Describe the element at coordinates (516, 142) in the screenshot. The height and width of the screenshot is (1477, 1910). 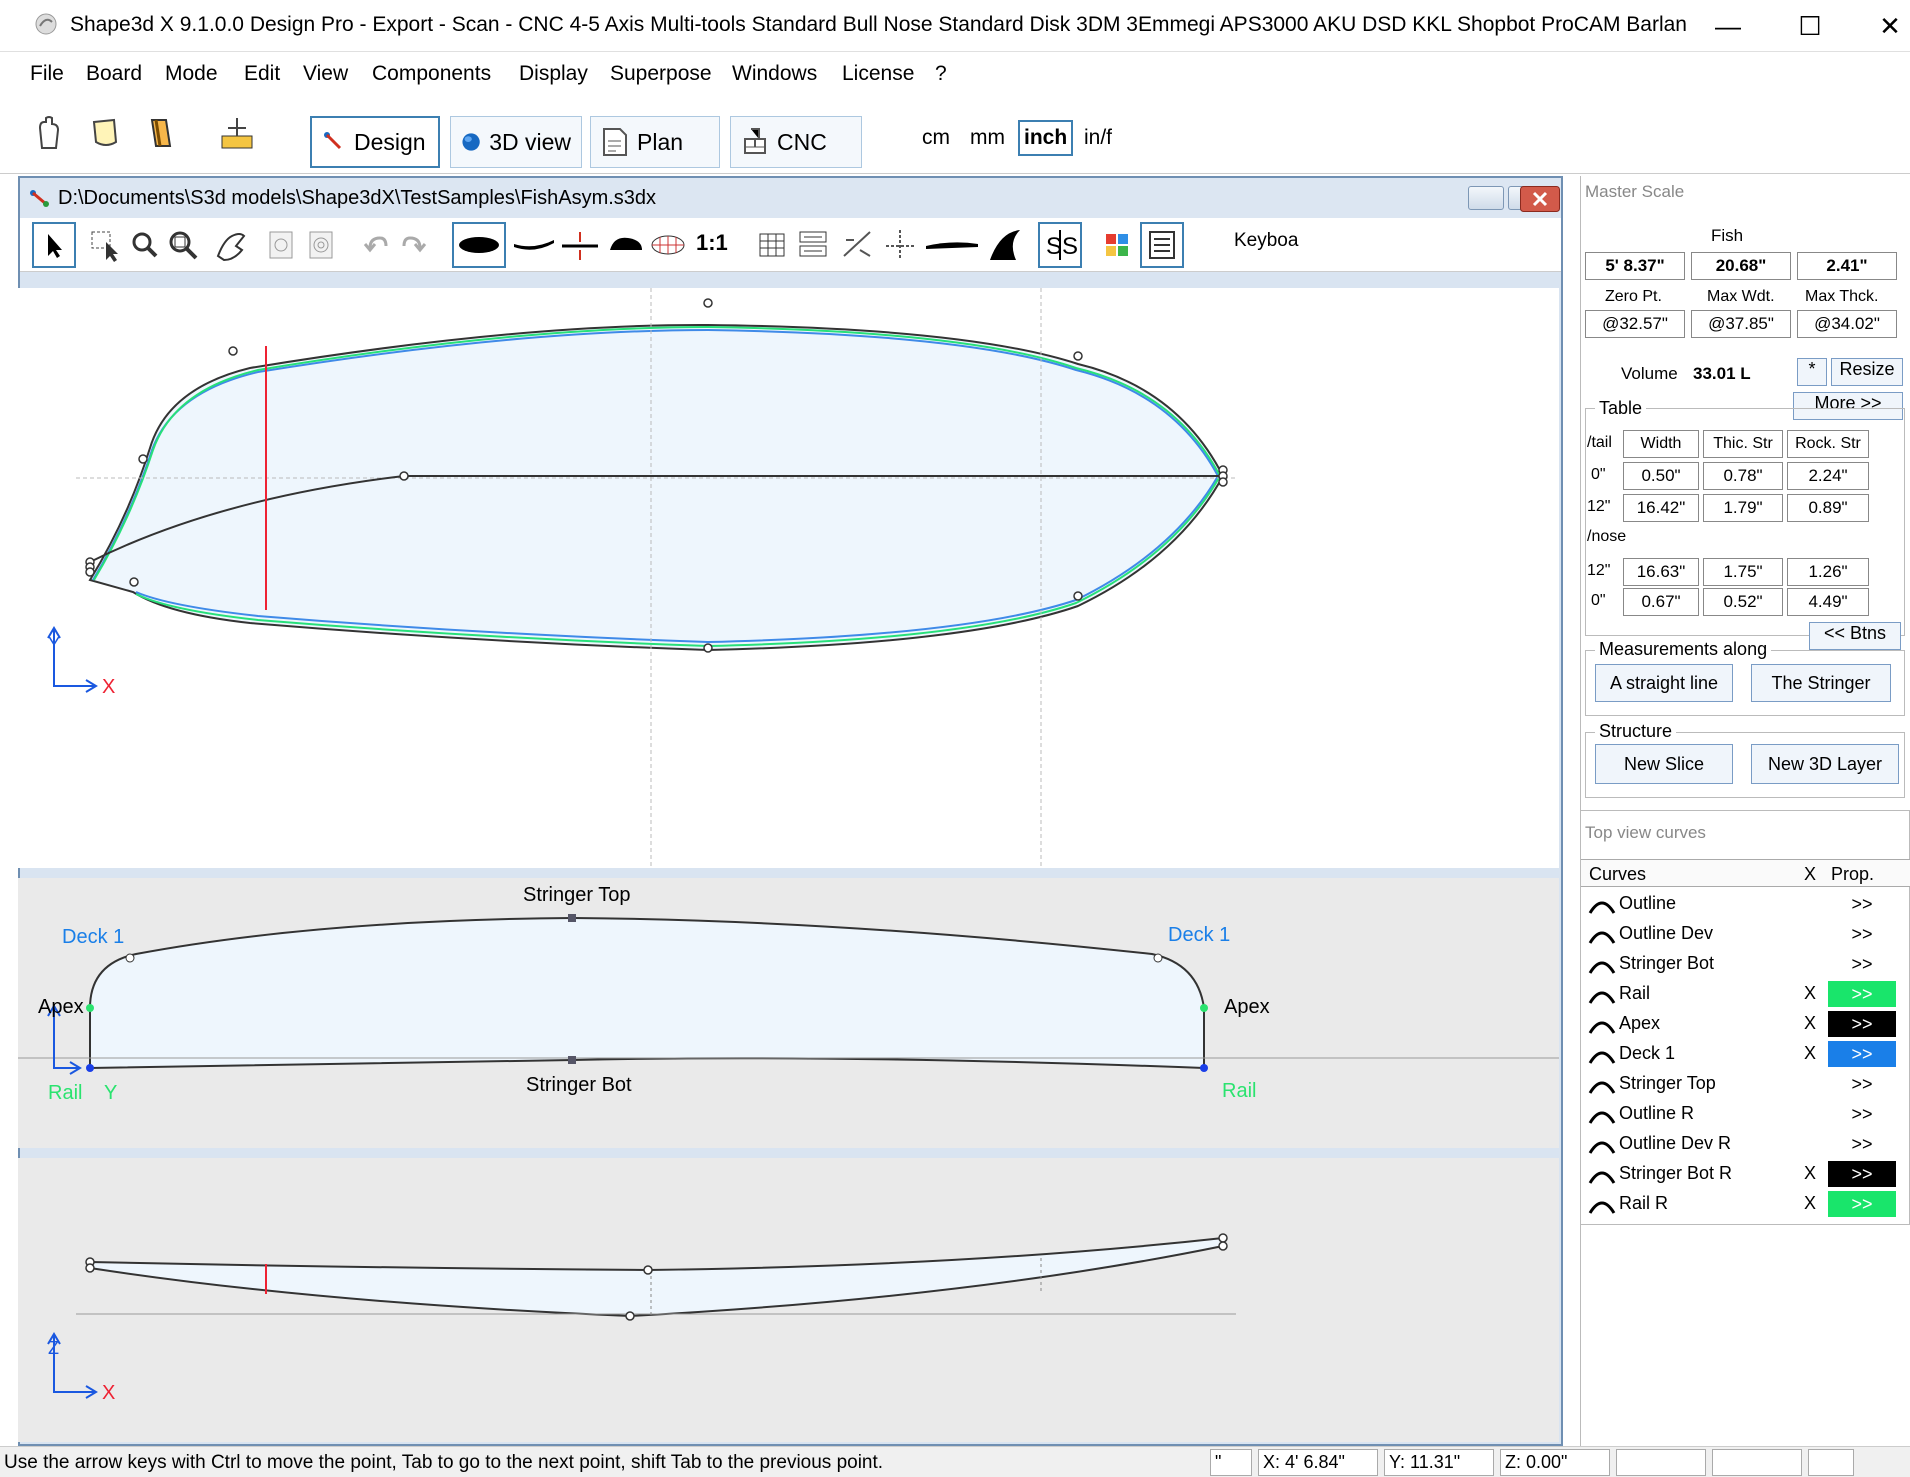
I see `mode-3dview-button: 3D view` at that location.